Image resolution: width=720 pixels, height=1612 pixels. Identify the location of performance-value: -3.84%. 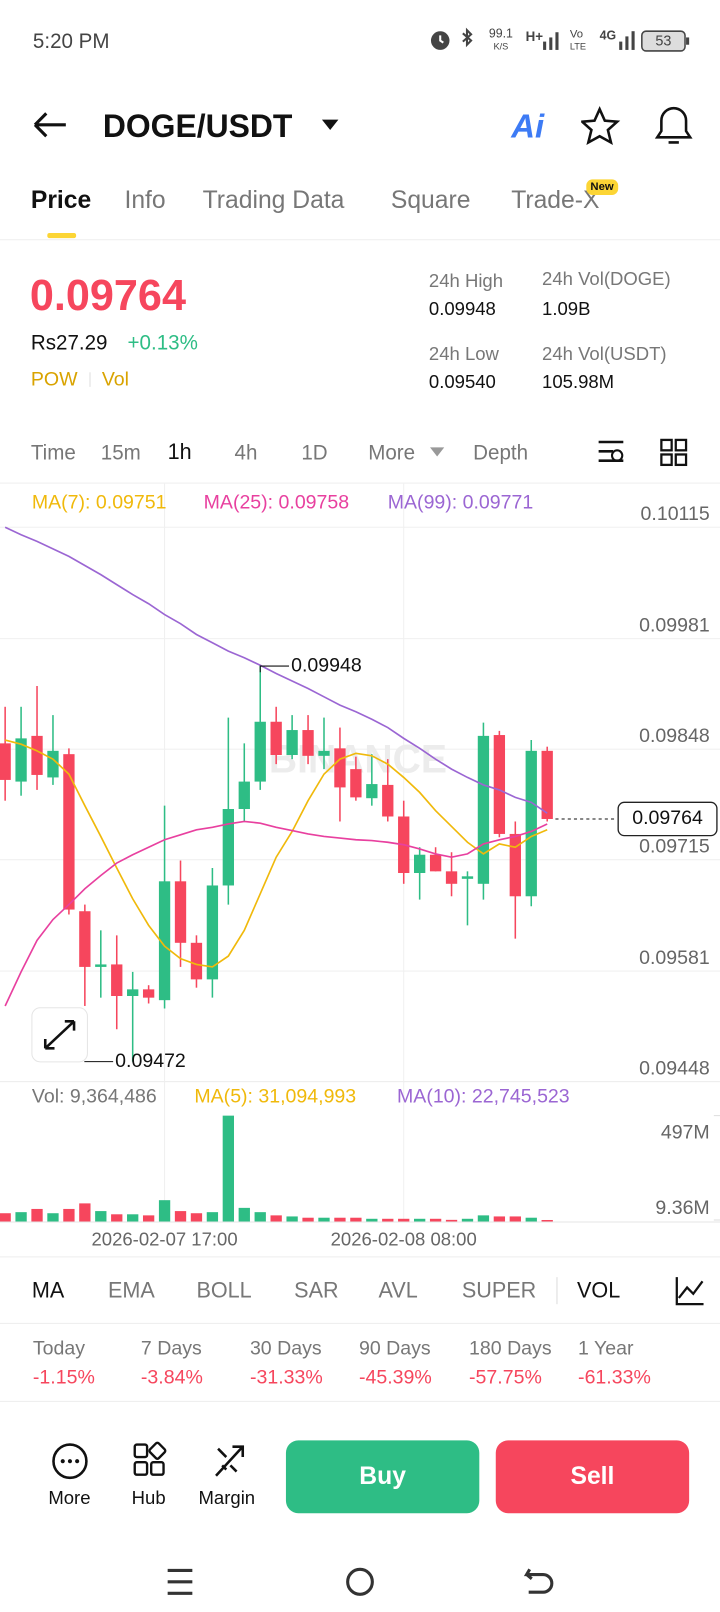
(171, 1378).